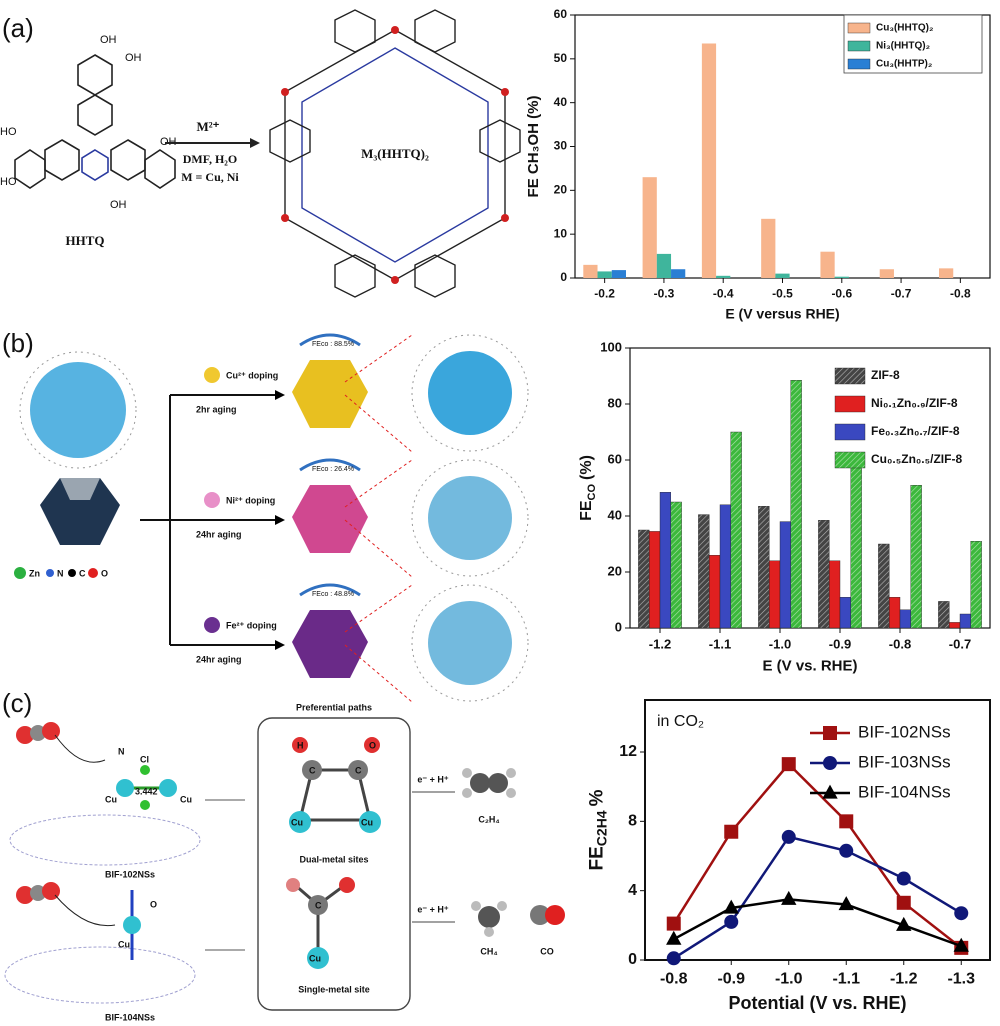  I want to click on x-tick-label: -1.0, so click(789, 978).